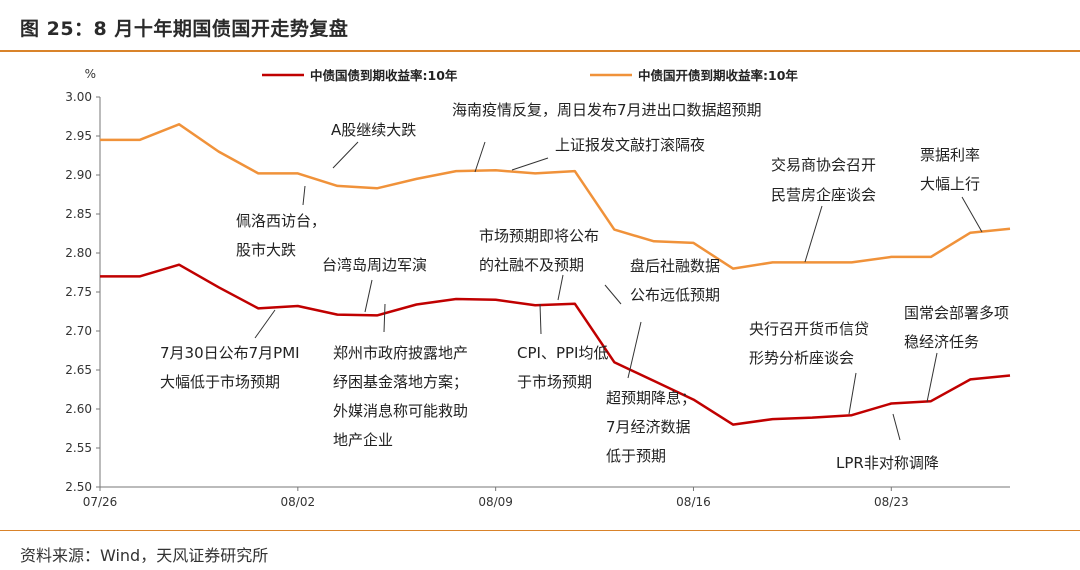  What do you see at coordinates (220, 382) in the screenshot?
I see `annotation-text: 大幅低于市场预期` at bounding box center [220, 382].